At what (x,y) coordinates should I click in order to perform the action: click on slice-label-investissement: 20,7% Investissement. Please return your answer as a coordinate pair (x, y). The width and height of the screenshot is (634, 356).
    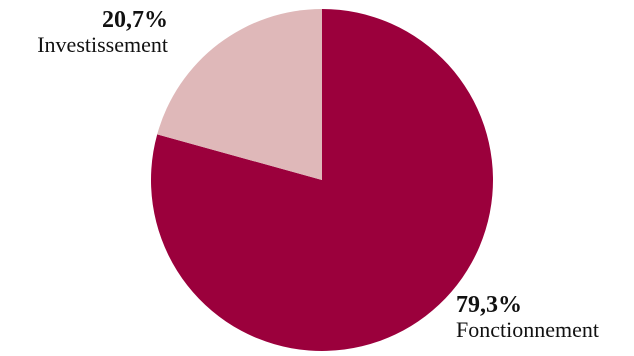
    Looking at the image, I should click on (93, 32).